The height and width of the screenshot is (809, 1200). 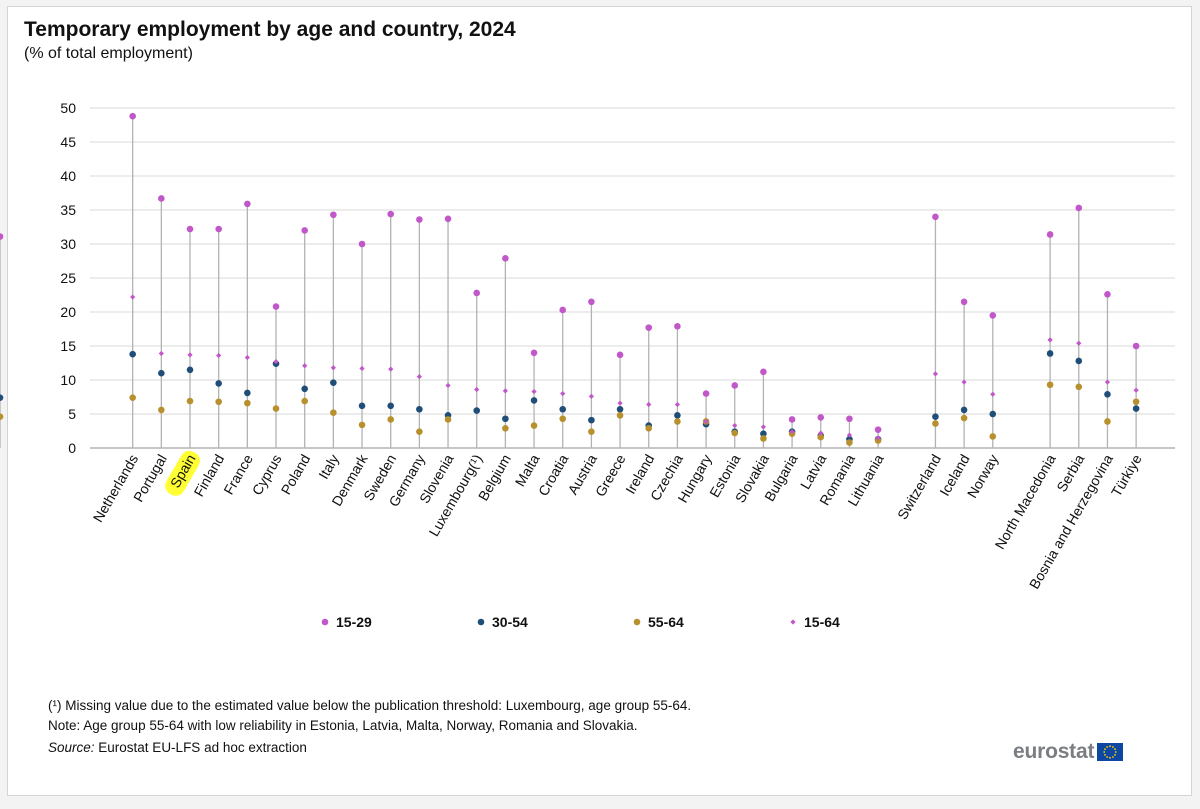 I want to click on point-55-64-greece, so click(x=620, y=415).